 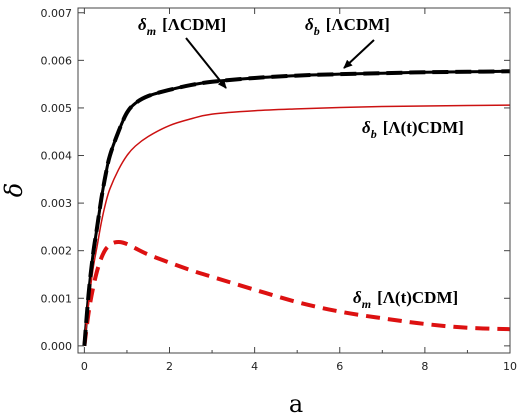 I want to click on y-tick-label: 0.006, so click(x=57, y=60).